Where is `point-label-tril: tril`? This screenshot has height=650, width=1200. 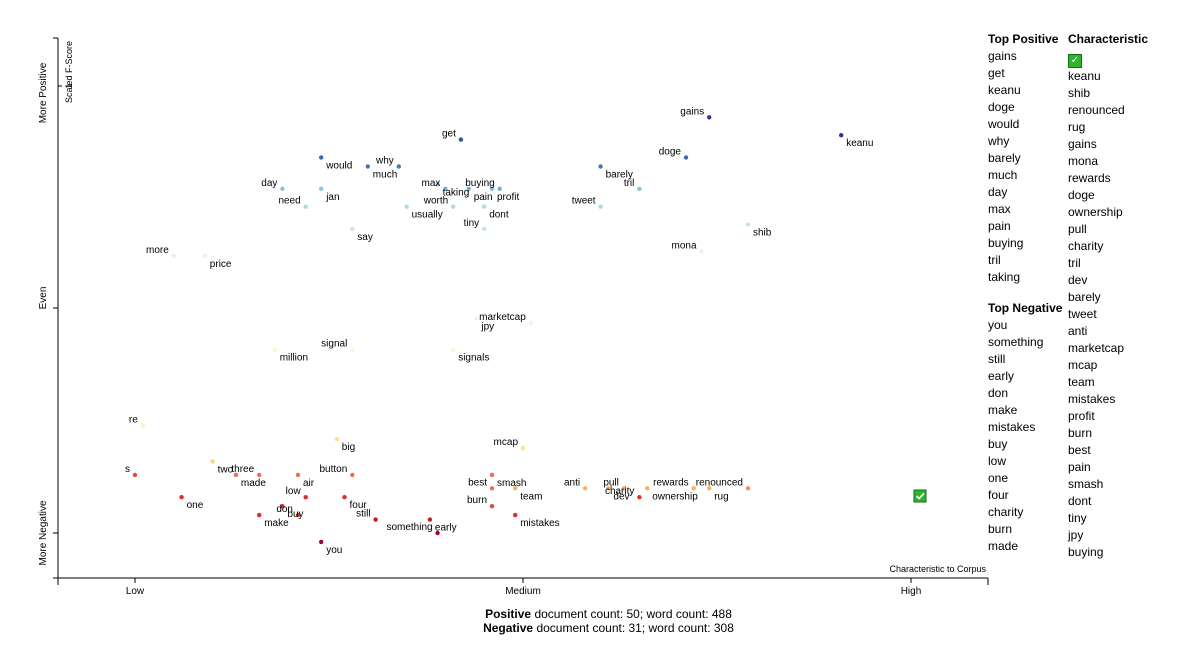
point-label-tril: tril is located at coordinates (629, 183).